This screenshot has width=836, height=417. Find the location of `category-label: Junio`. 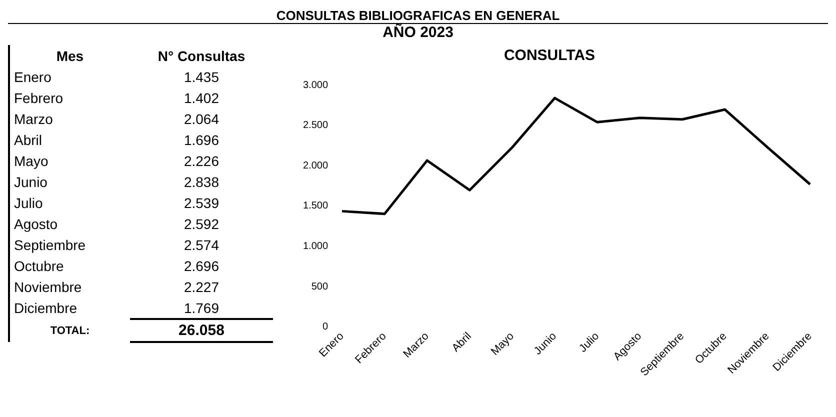

category-label: Junio is located at coordinates (31, 182).